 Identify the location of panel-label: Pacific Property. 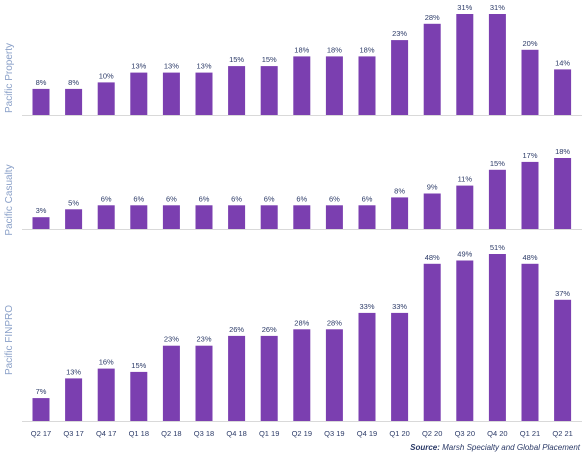
(9, 78).